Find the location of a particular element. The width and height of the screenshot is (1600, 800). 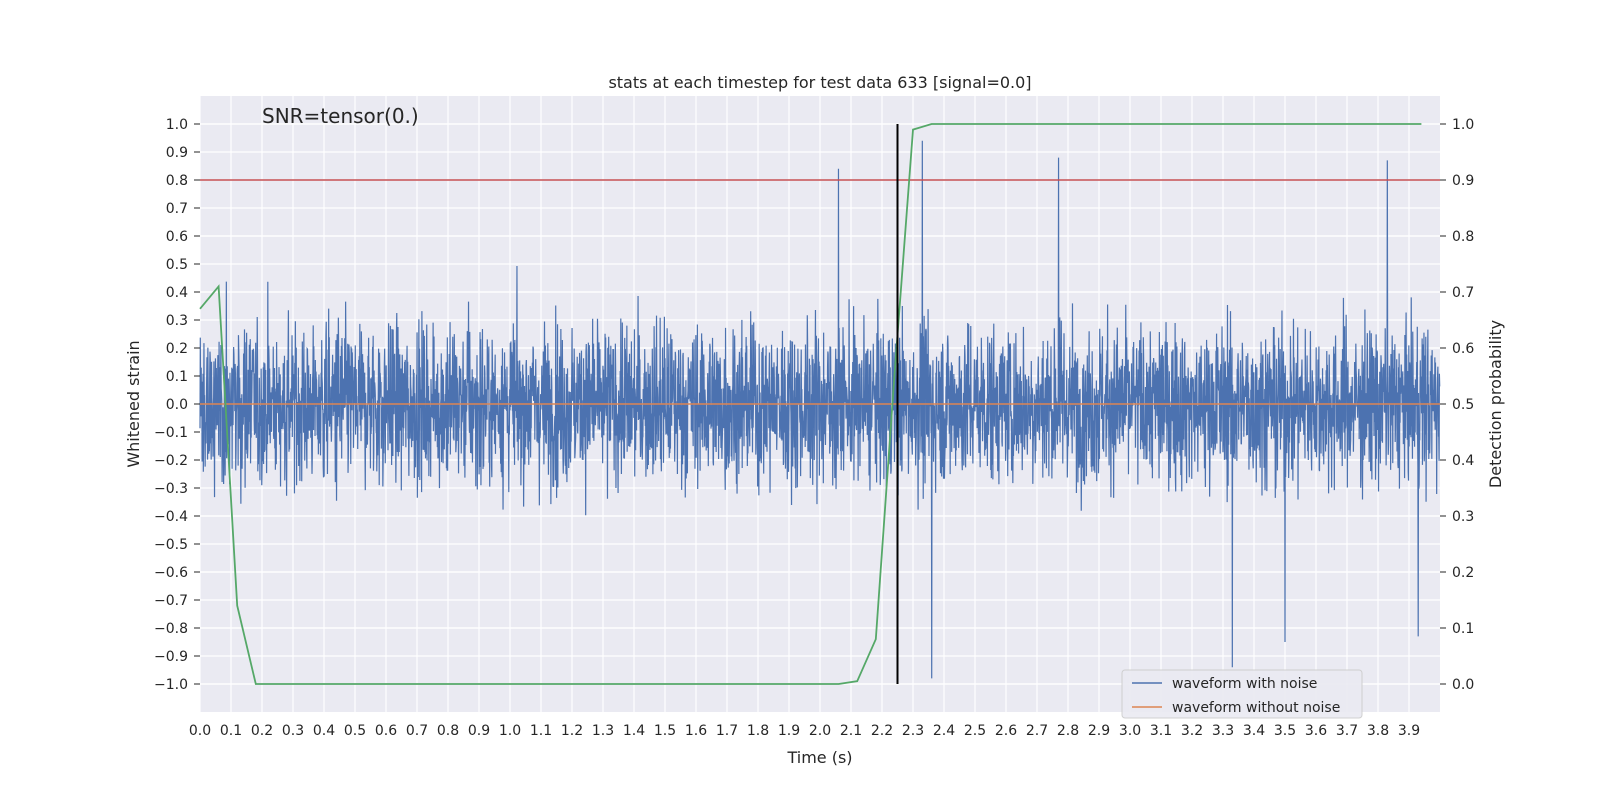

x-tick-label: 2.2 is located at coordinates (882, 731).